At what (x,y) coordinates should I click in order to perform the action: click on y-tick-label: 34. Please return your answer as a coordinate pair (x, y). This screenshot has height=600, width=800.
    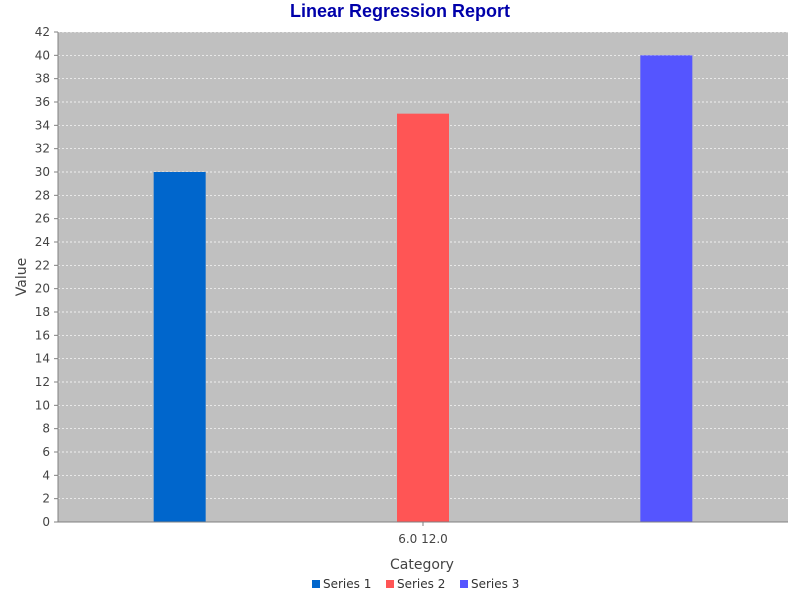
    Looking at the image, I should click on (42, 125).